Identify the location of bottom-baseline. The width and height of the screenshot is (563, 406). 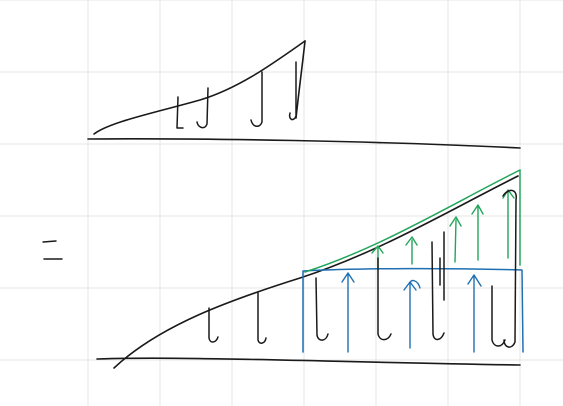
(308, 361).